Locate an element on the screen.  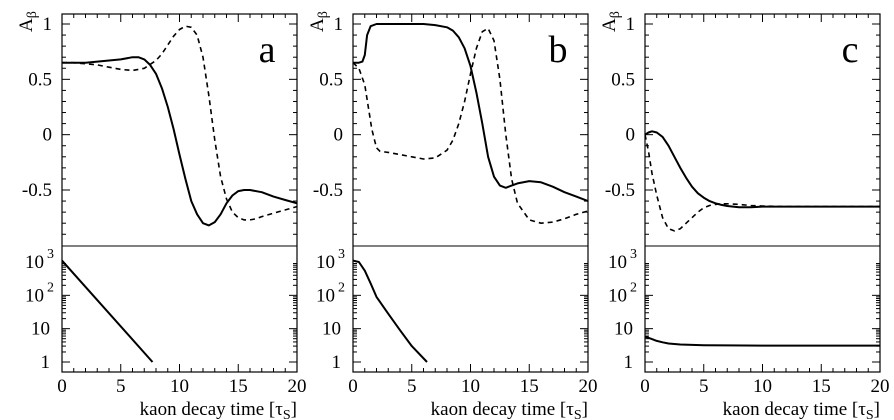
panel-label: b is located at coordinates (558, 50).